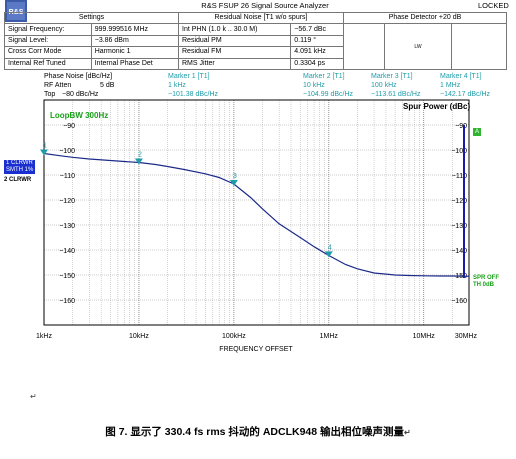 The image size is (516, 459). Describe the element at coordinates (45, 145) in the screenshot. I see `marker-label: 1` at that location.